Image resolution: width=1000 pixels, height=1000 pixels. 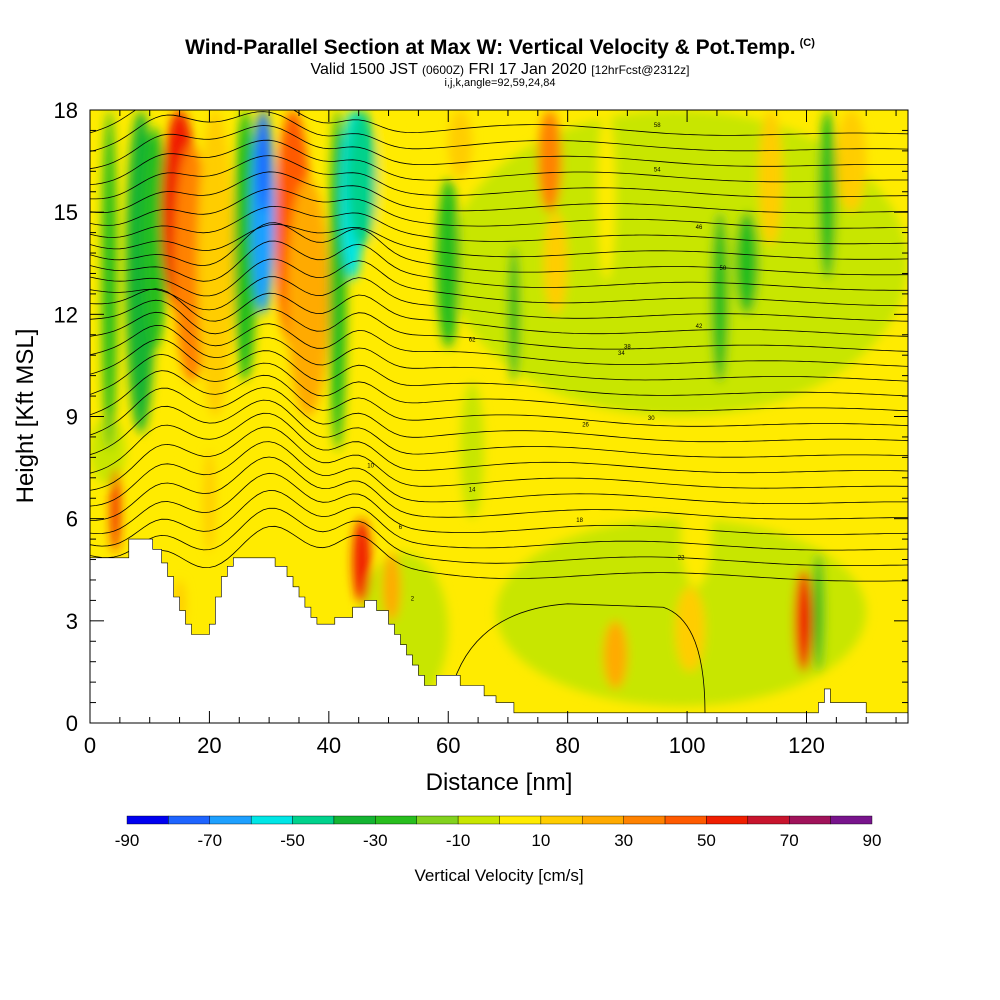 I want to click on y-tick-label: 3, so click(x=72, y=621).